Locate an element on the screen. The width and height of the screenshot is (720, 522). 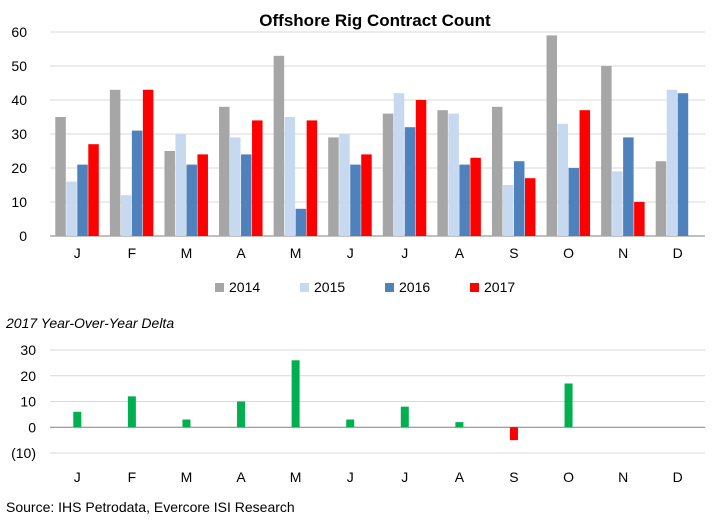
delta-chart-bars is located at coordinates (323, 400).